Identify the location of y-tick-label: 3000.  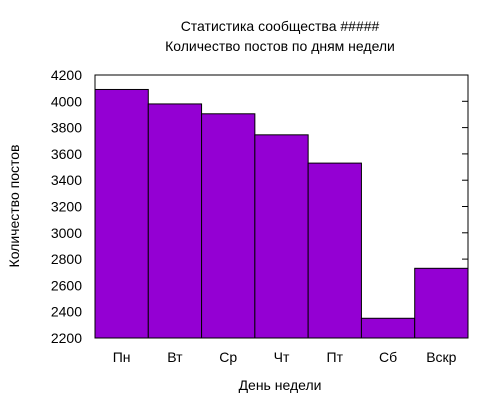
(66, 233).